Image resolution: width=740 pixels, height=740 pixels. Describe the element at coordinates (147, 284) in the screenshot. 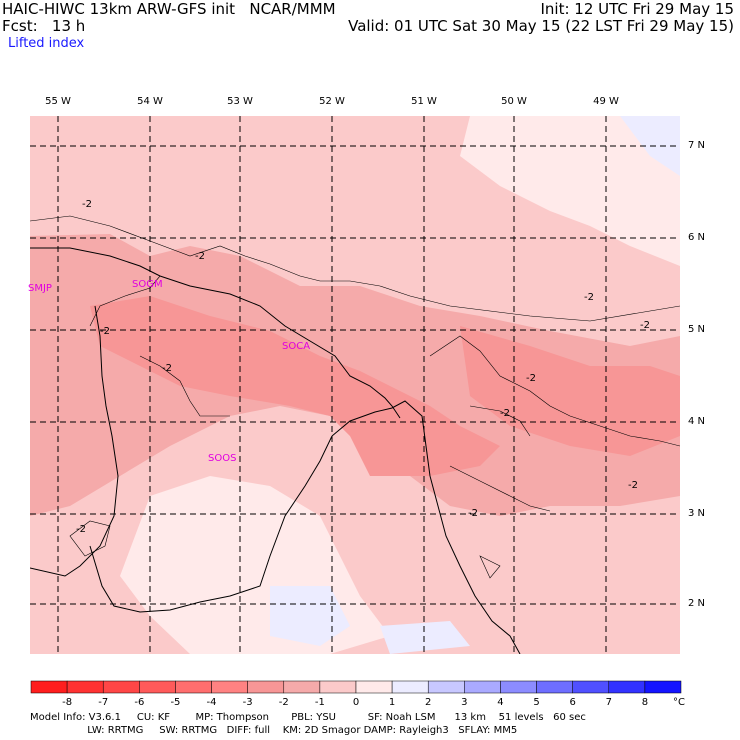

I see `station-sogm: SOGM` at that location.